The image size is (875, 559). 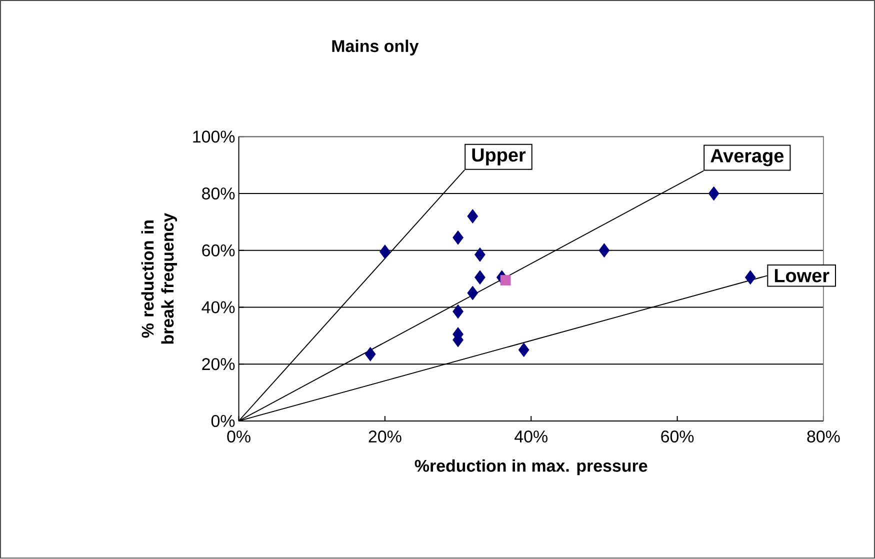 What do you see at coordinates (531, 468) in the screenshot?
I see `x-axis-title: %reduction in max. pressure` at bounding box center [531, 468].